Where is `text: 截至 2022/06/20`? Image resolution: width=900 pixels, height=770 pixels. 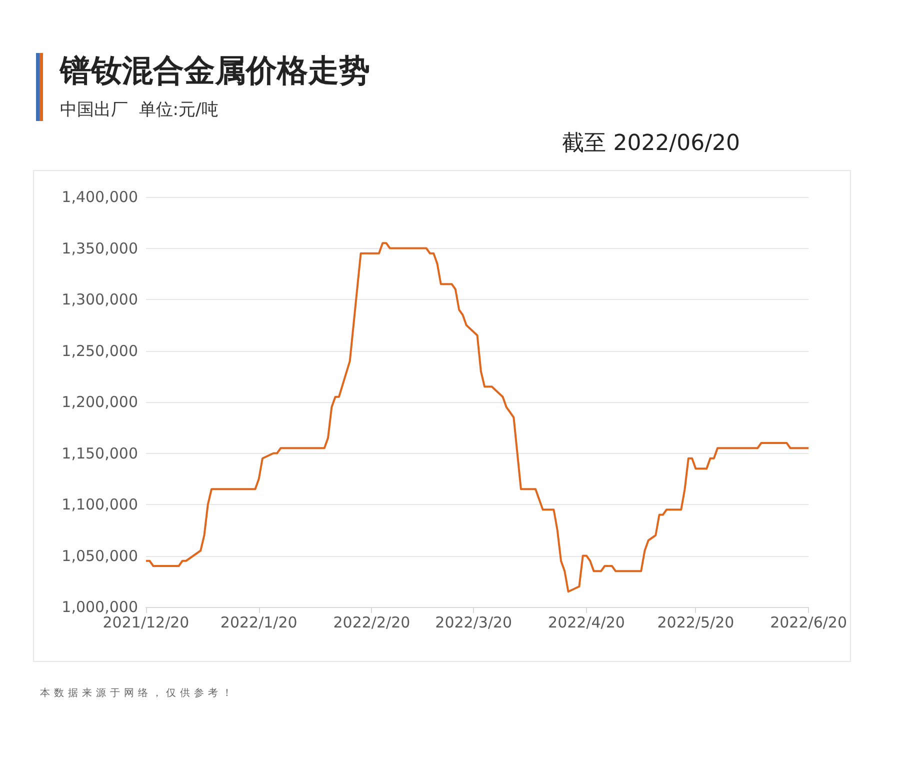 text: 截至 2022/06/20 is located at coordinates (651, 144).